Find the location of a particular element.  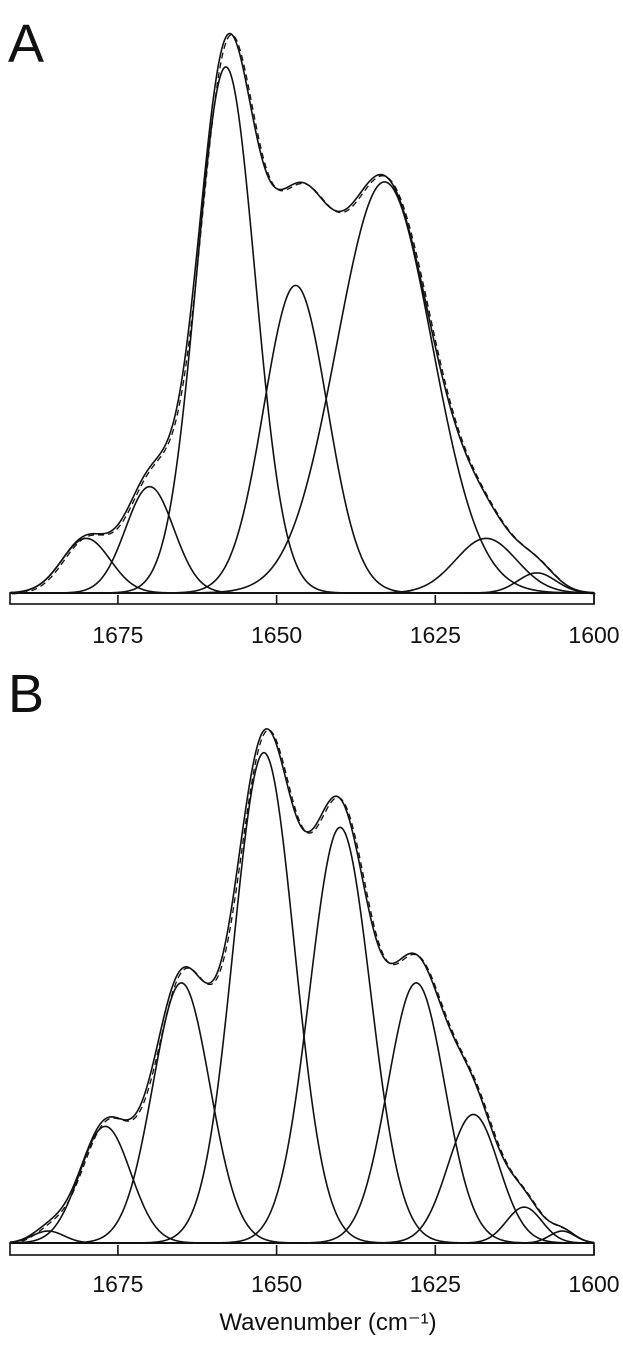

x-axis-label: Wavenumber (cm⁻¹) is located at coordinates (327, 1322).